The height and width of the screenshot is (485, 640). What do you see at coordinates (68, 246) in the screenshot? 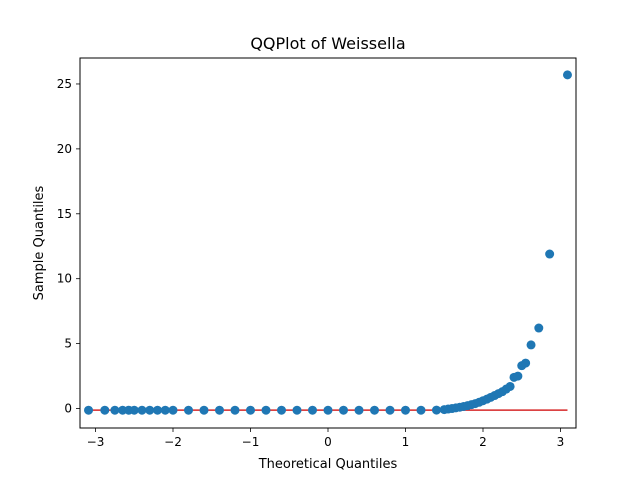
I see `y-axis: 0 5 10 15 20 25` at bounding box center [68, 246].